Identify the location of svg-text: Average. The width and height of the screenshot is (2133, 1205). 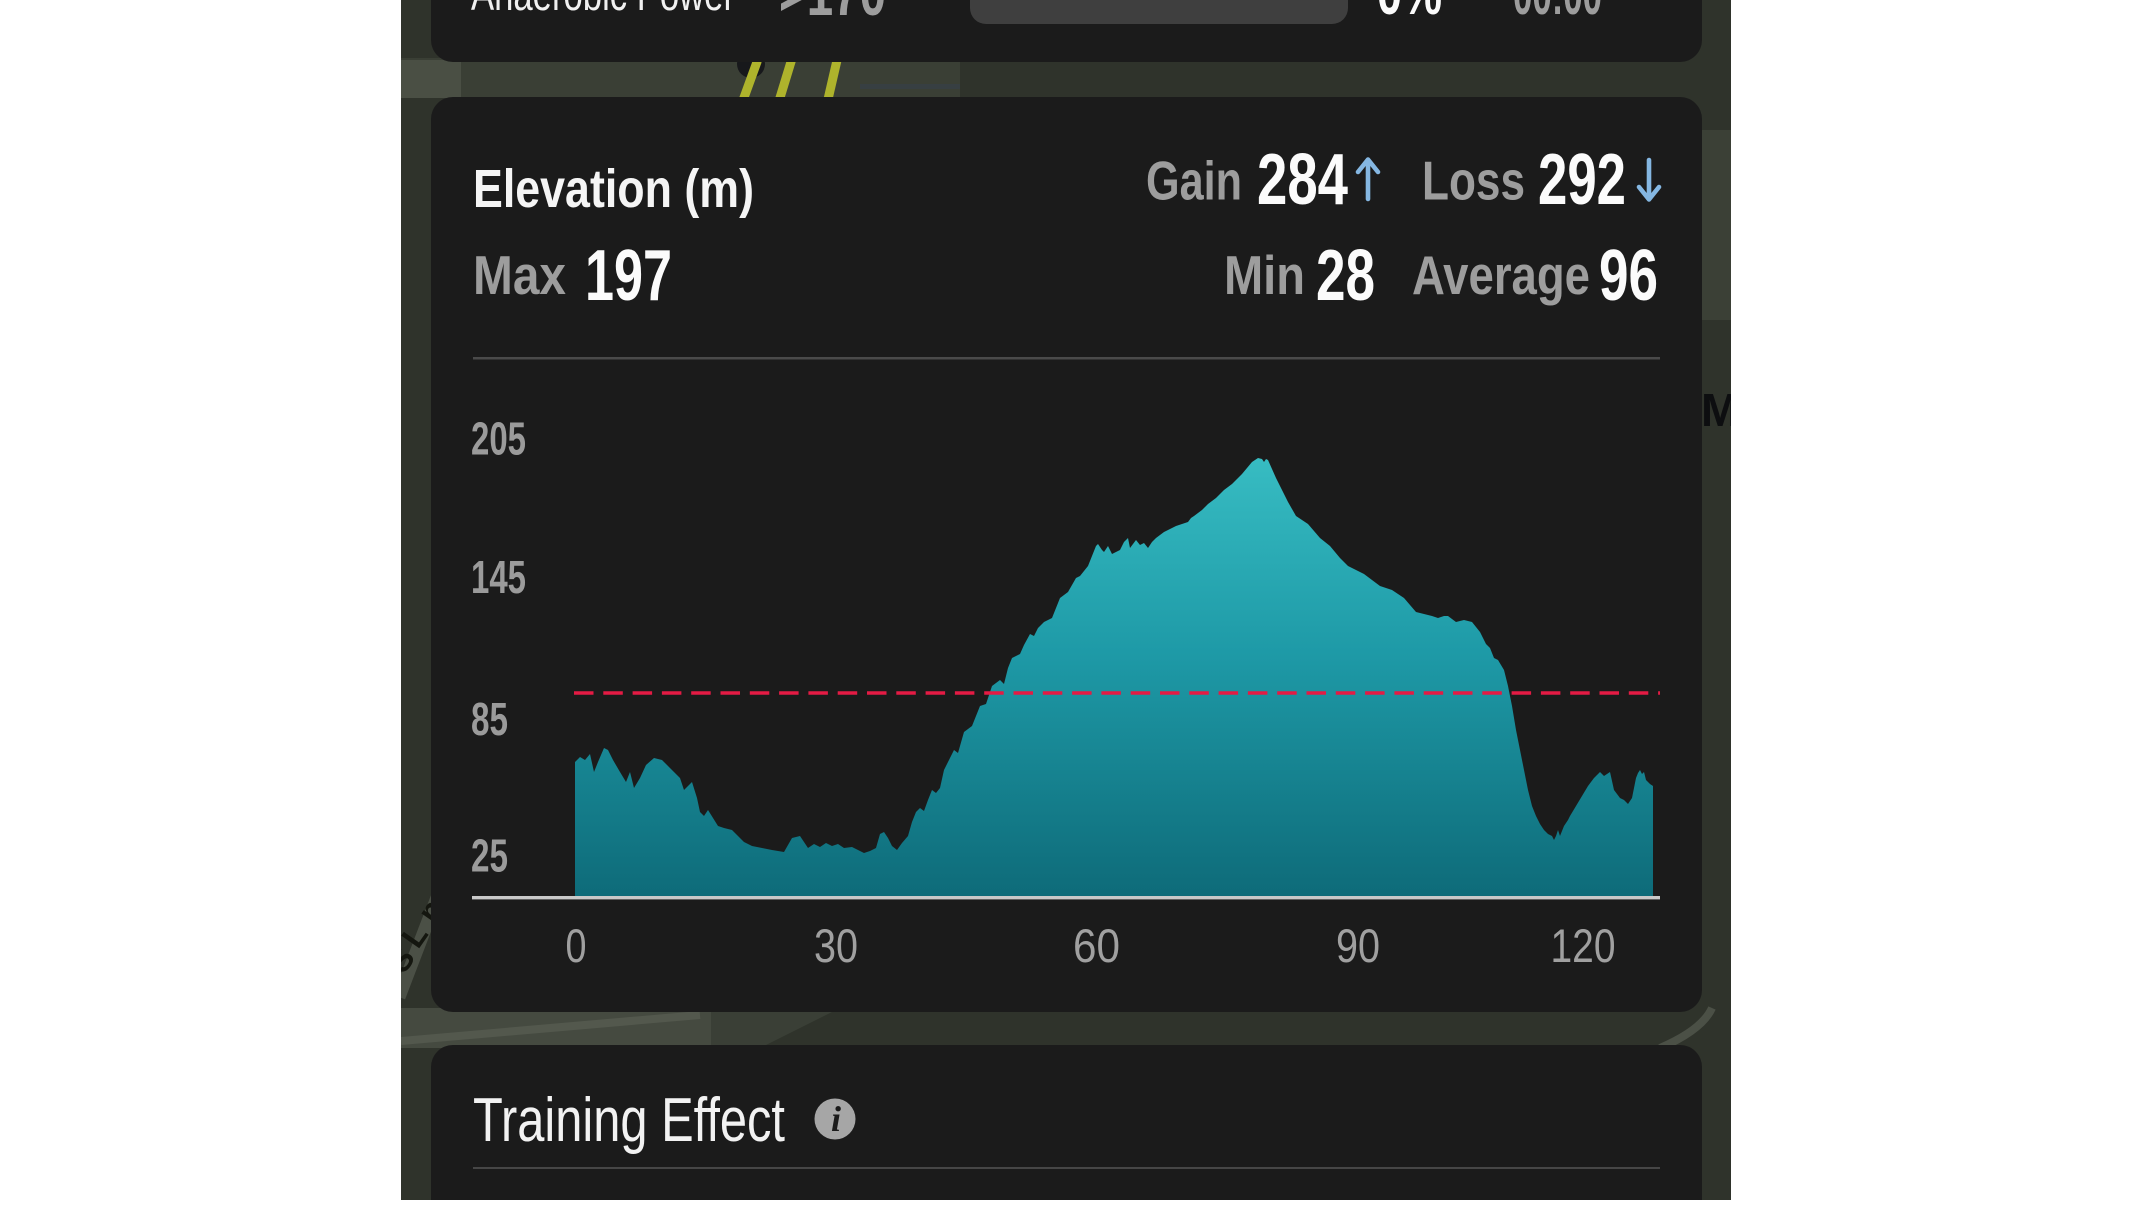
(1501, 275).